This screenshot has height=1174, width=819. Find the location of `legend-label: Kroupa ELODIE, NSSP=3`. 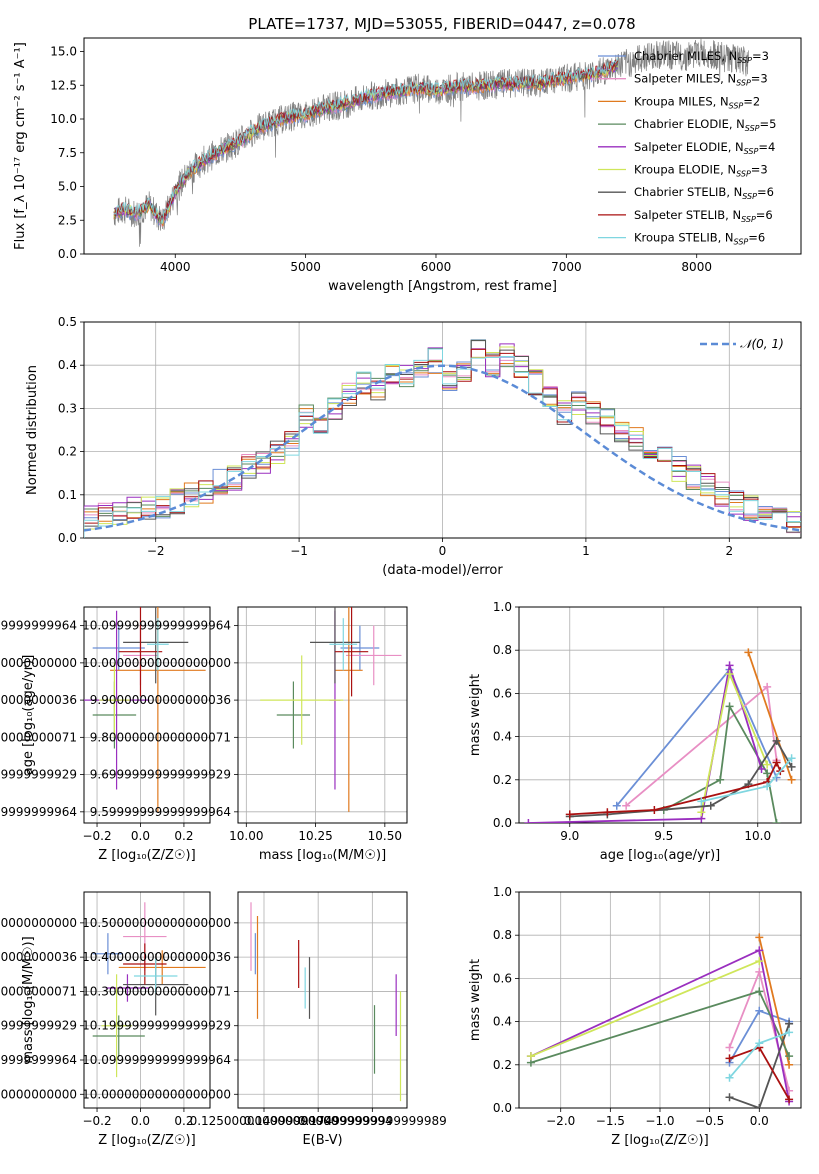

legend-label: Kroupa ELODIE, NSSP=3 is located at coordinates (701, 171).